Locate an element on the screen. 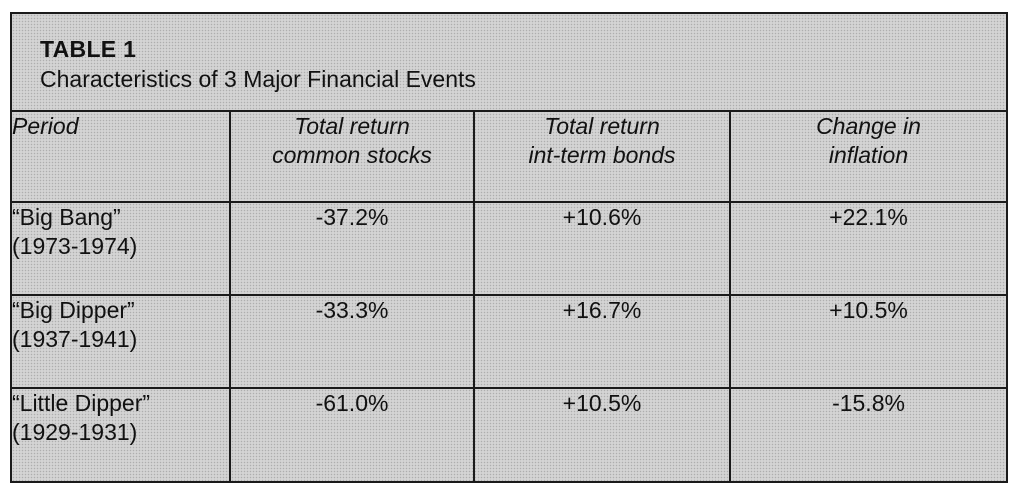 This screenshot has height=493, width=1024. inflation-change-cell: +22.1% is located at coordinates (867, 248).